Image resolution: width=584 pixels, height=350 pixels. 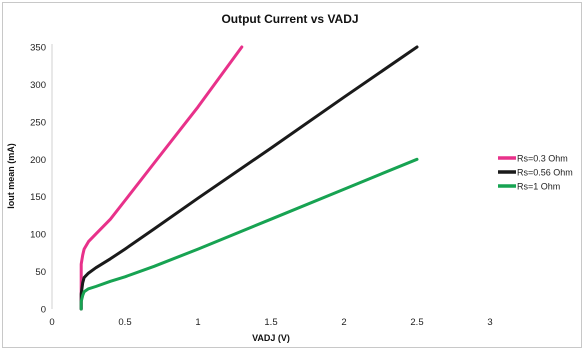 I want to click on legend-label: Rs=1 Ohm, so click(x=538, y=187).